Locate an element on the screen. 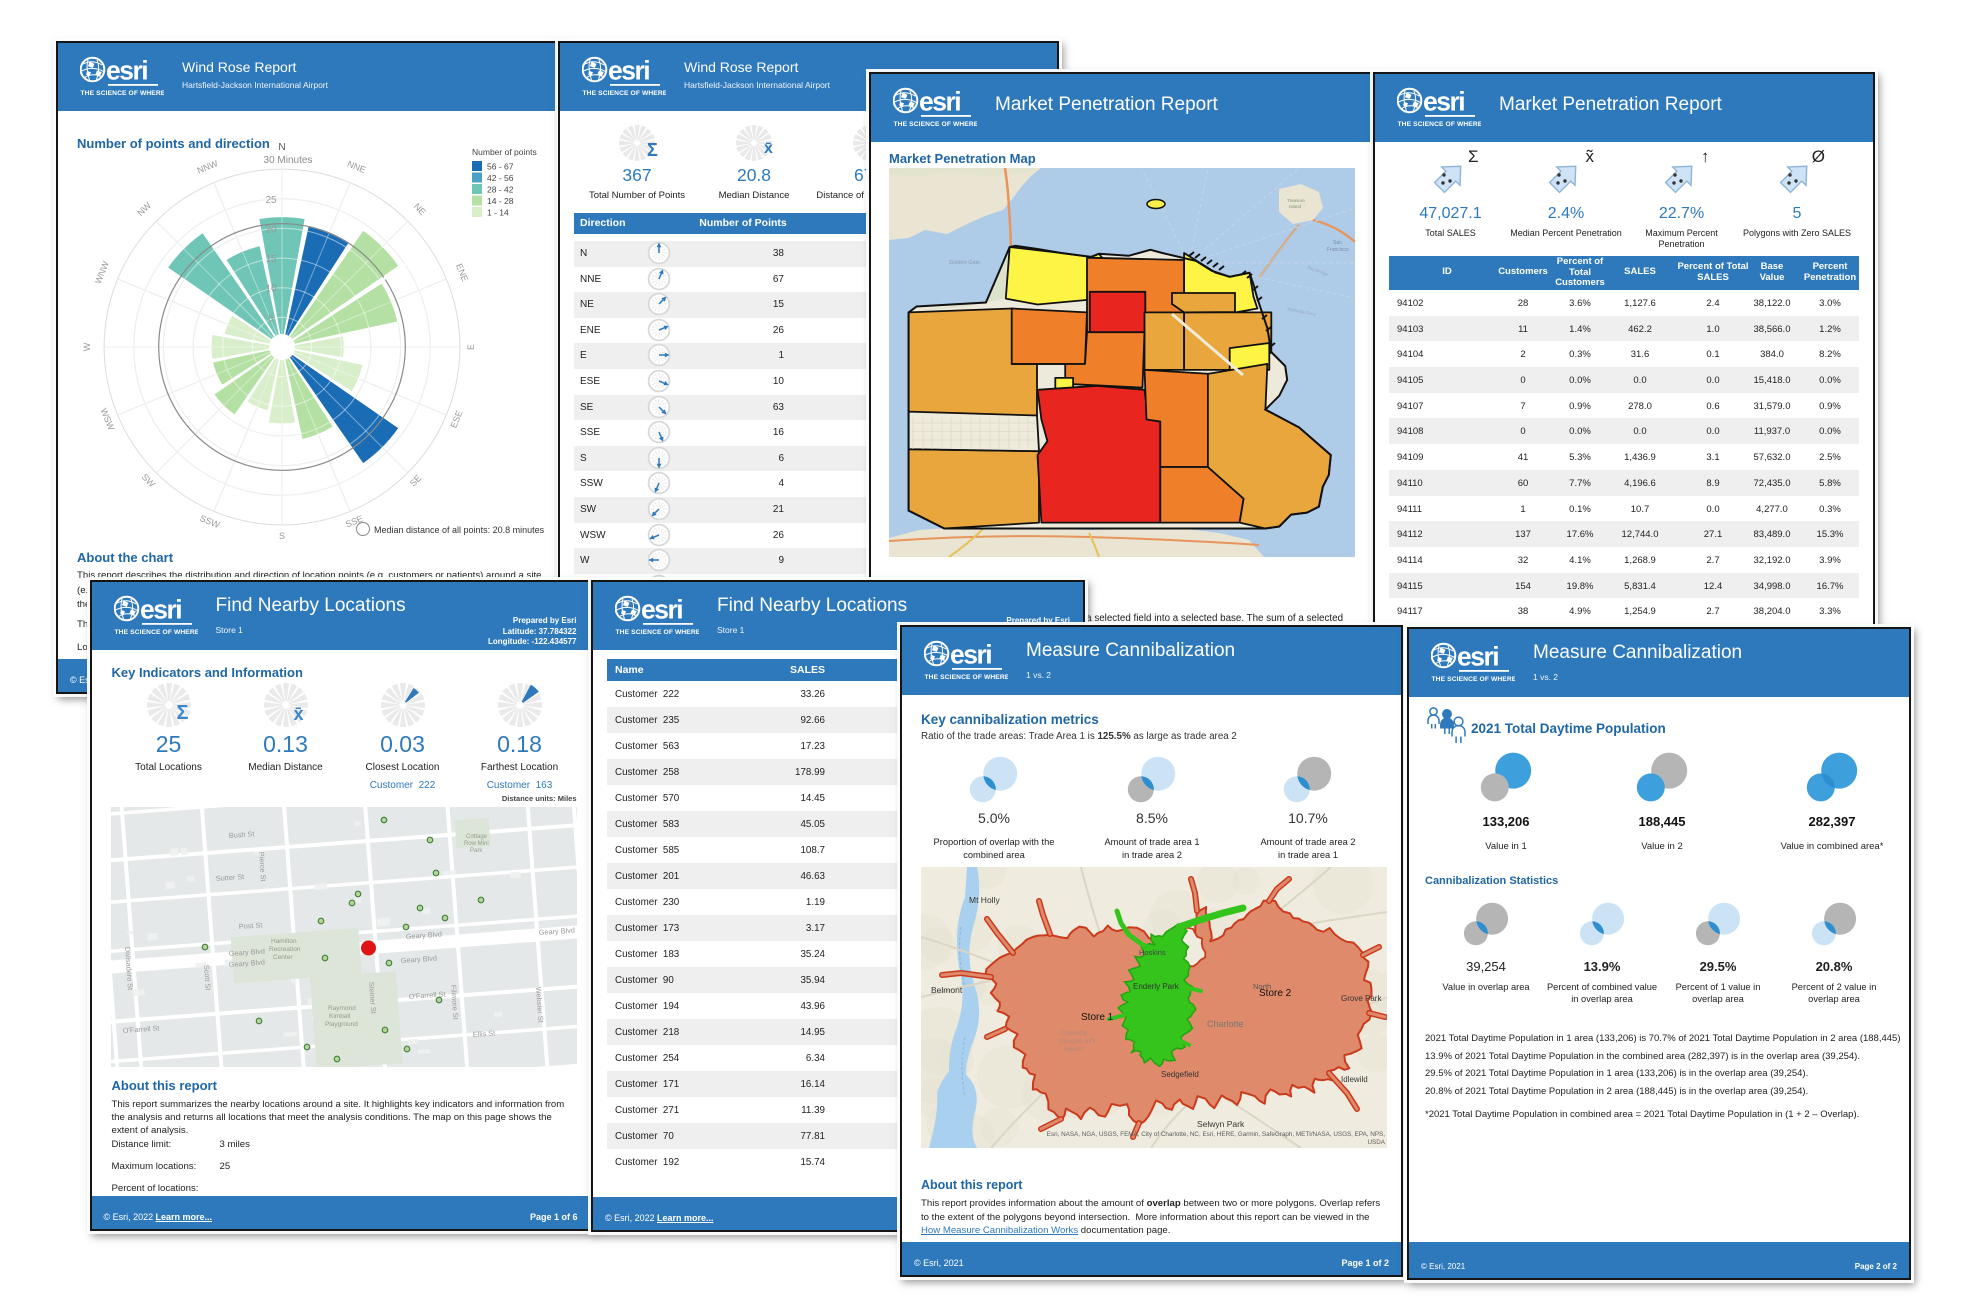  svg-text: 5 is located at coordinates (271, 318).